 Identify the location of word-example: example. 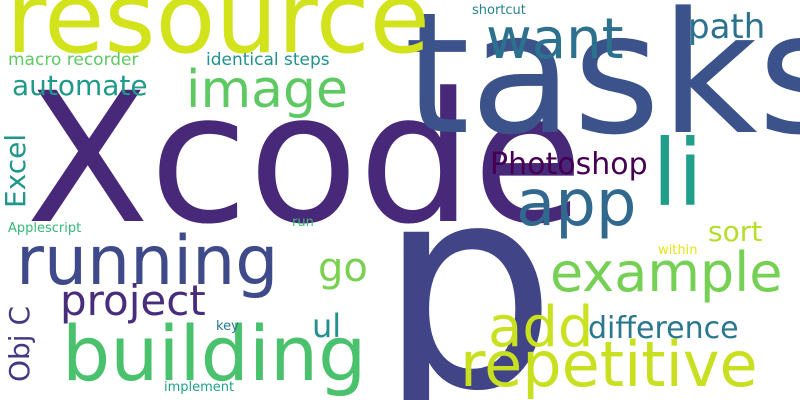
(666, 272).